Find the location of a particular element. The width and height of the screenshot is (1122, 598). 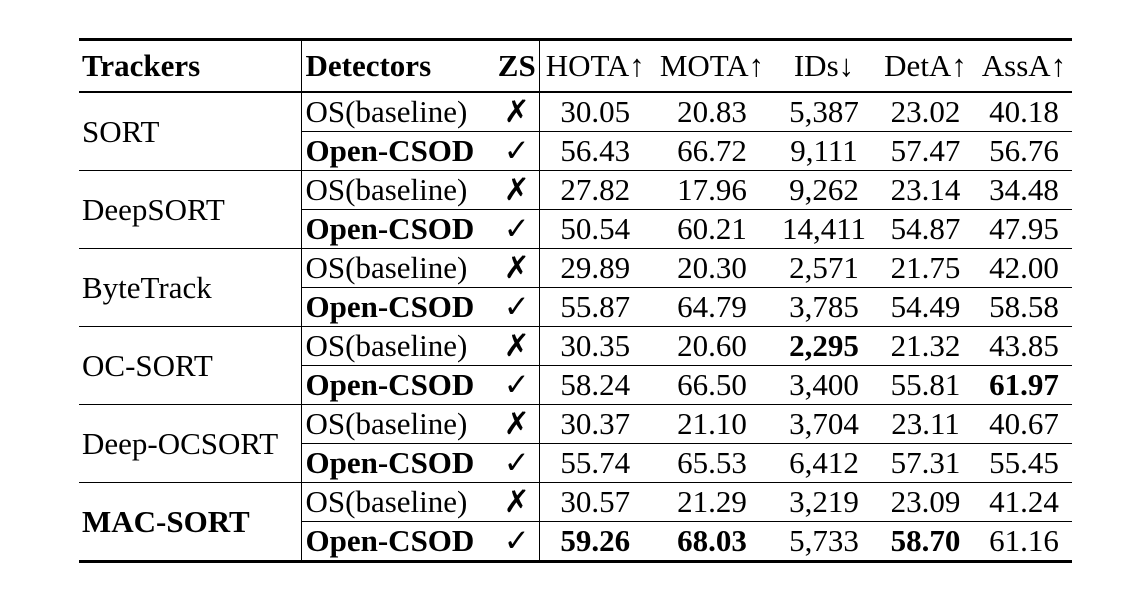

assa-cell: 34.48 is located at coordinates (1024, 190).